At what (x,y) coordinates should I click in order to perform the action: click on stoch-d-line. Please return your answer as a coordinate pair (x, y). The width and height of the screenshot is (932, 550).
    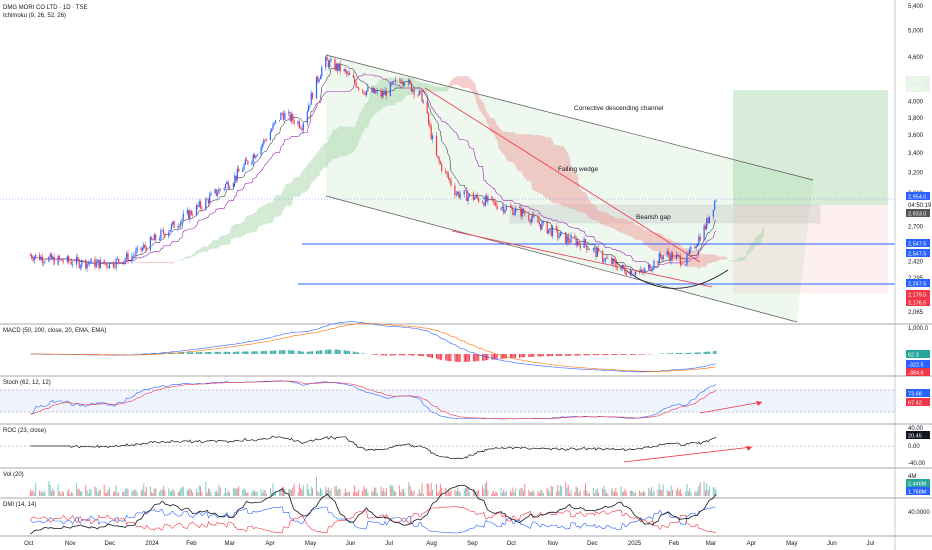
    Looking at the image, I should click on (373, 400).